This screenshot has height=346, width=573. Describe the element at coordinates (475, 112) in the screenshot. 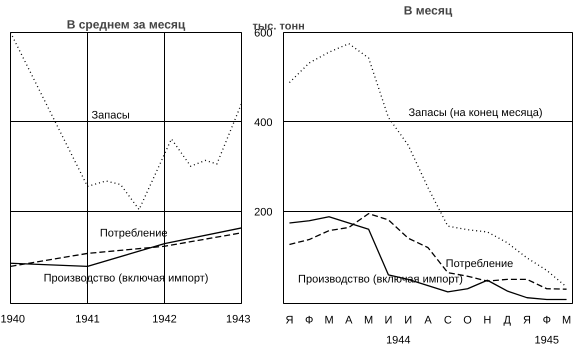

I see `series-label: Запасы (на конец месяца)` at that location.